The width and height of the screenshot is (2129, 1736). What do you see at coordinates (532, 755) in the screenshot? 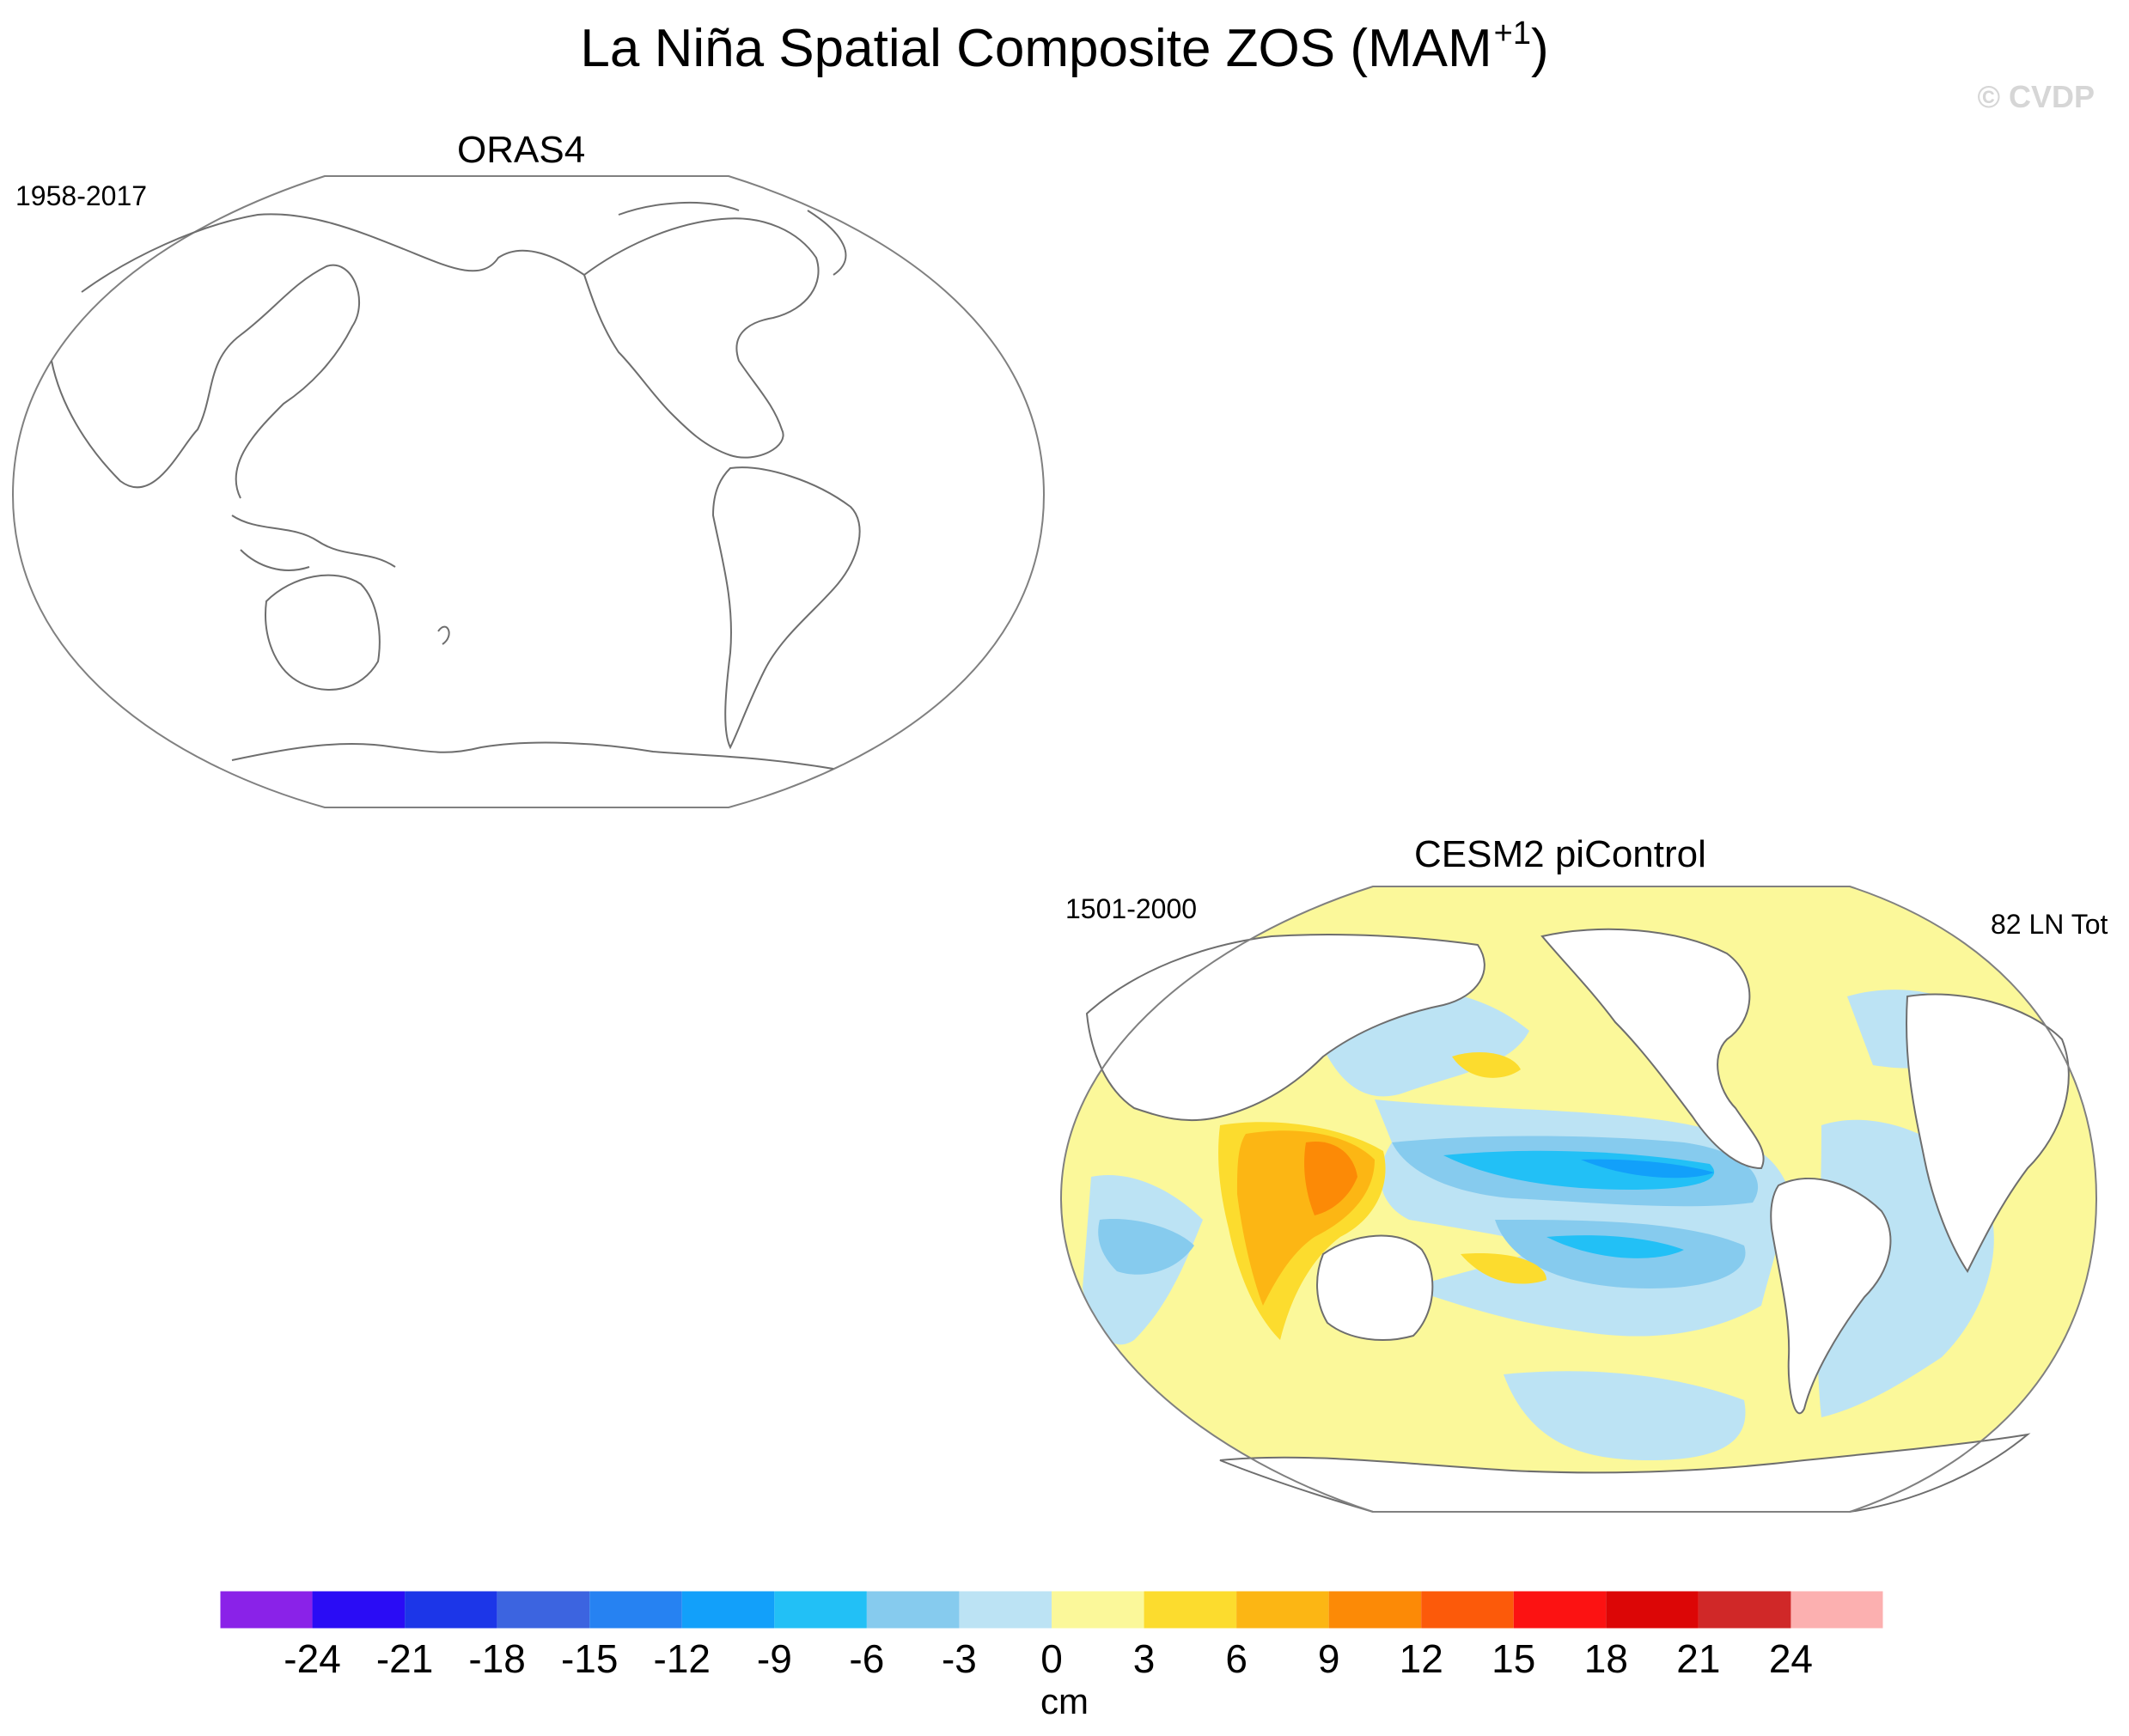
I see `antarctica-outline-oras4` at bounding box center [532, 755].